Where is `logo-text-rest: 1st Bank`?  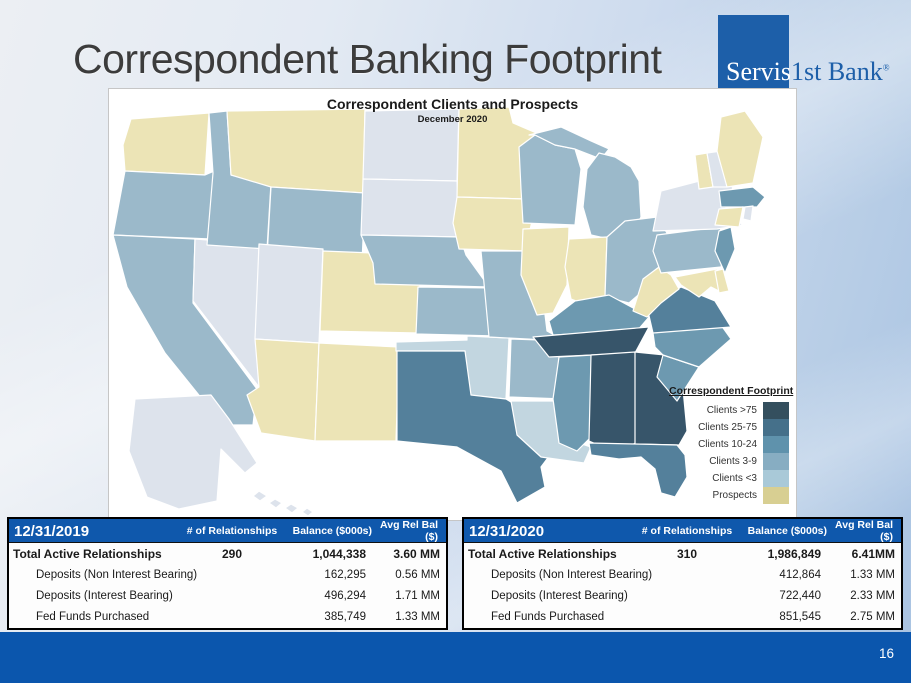 logo-text-rest: 1st Bank is located at coordinates (837, 71).